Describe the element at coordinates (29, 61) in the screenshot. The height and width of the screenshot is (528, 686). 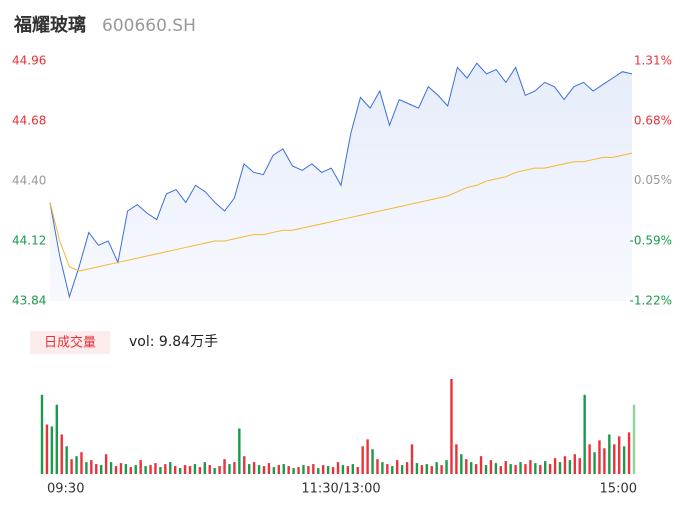
I see `y-tick-label: 44.96` at that location.